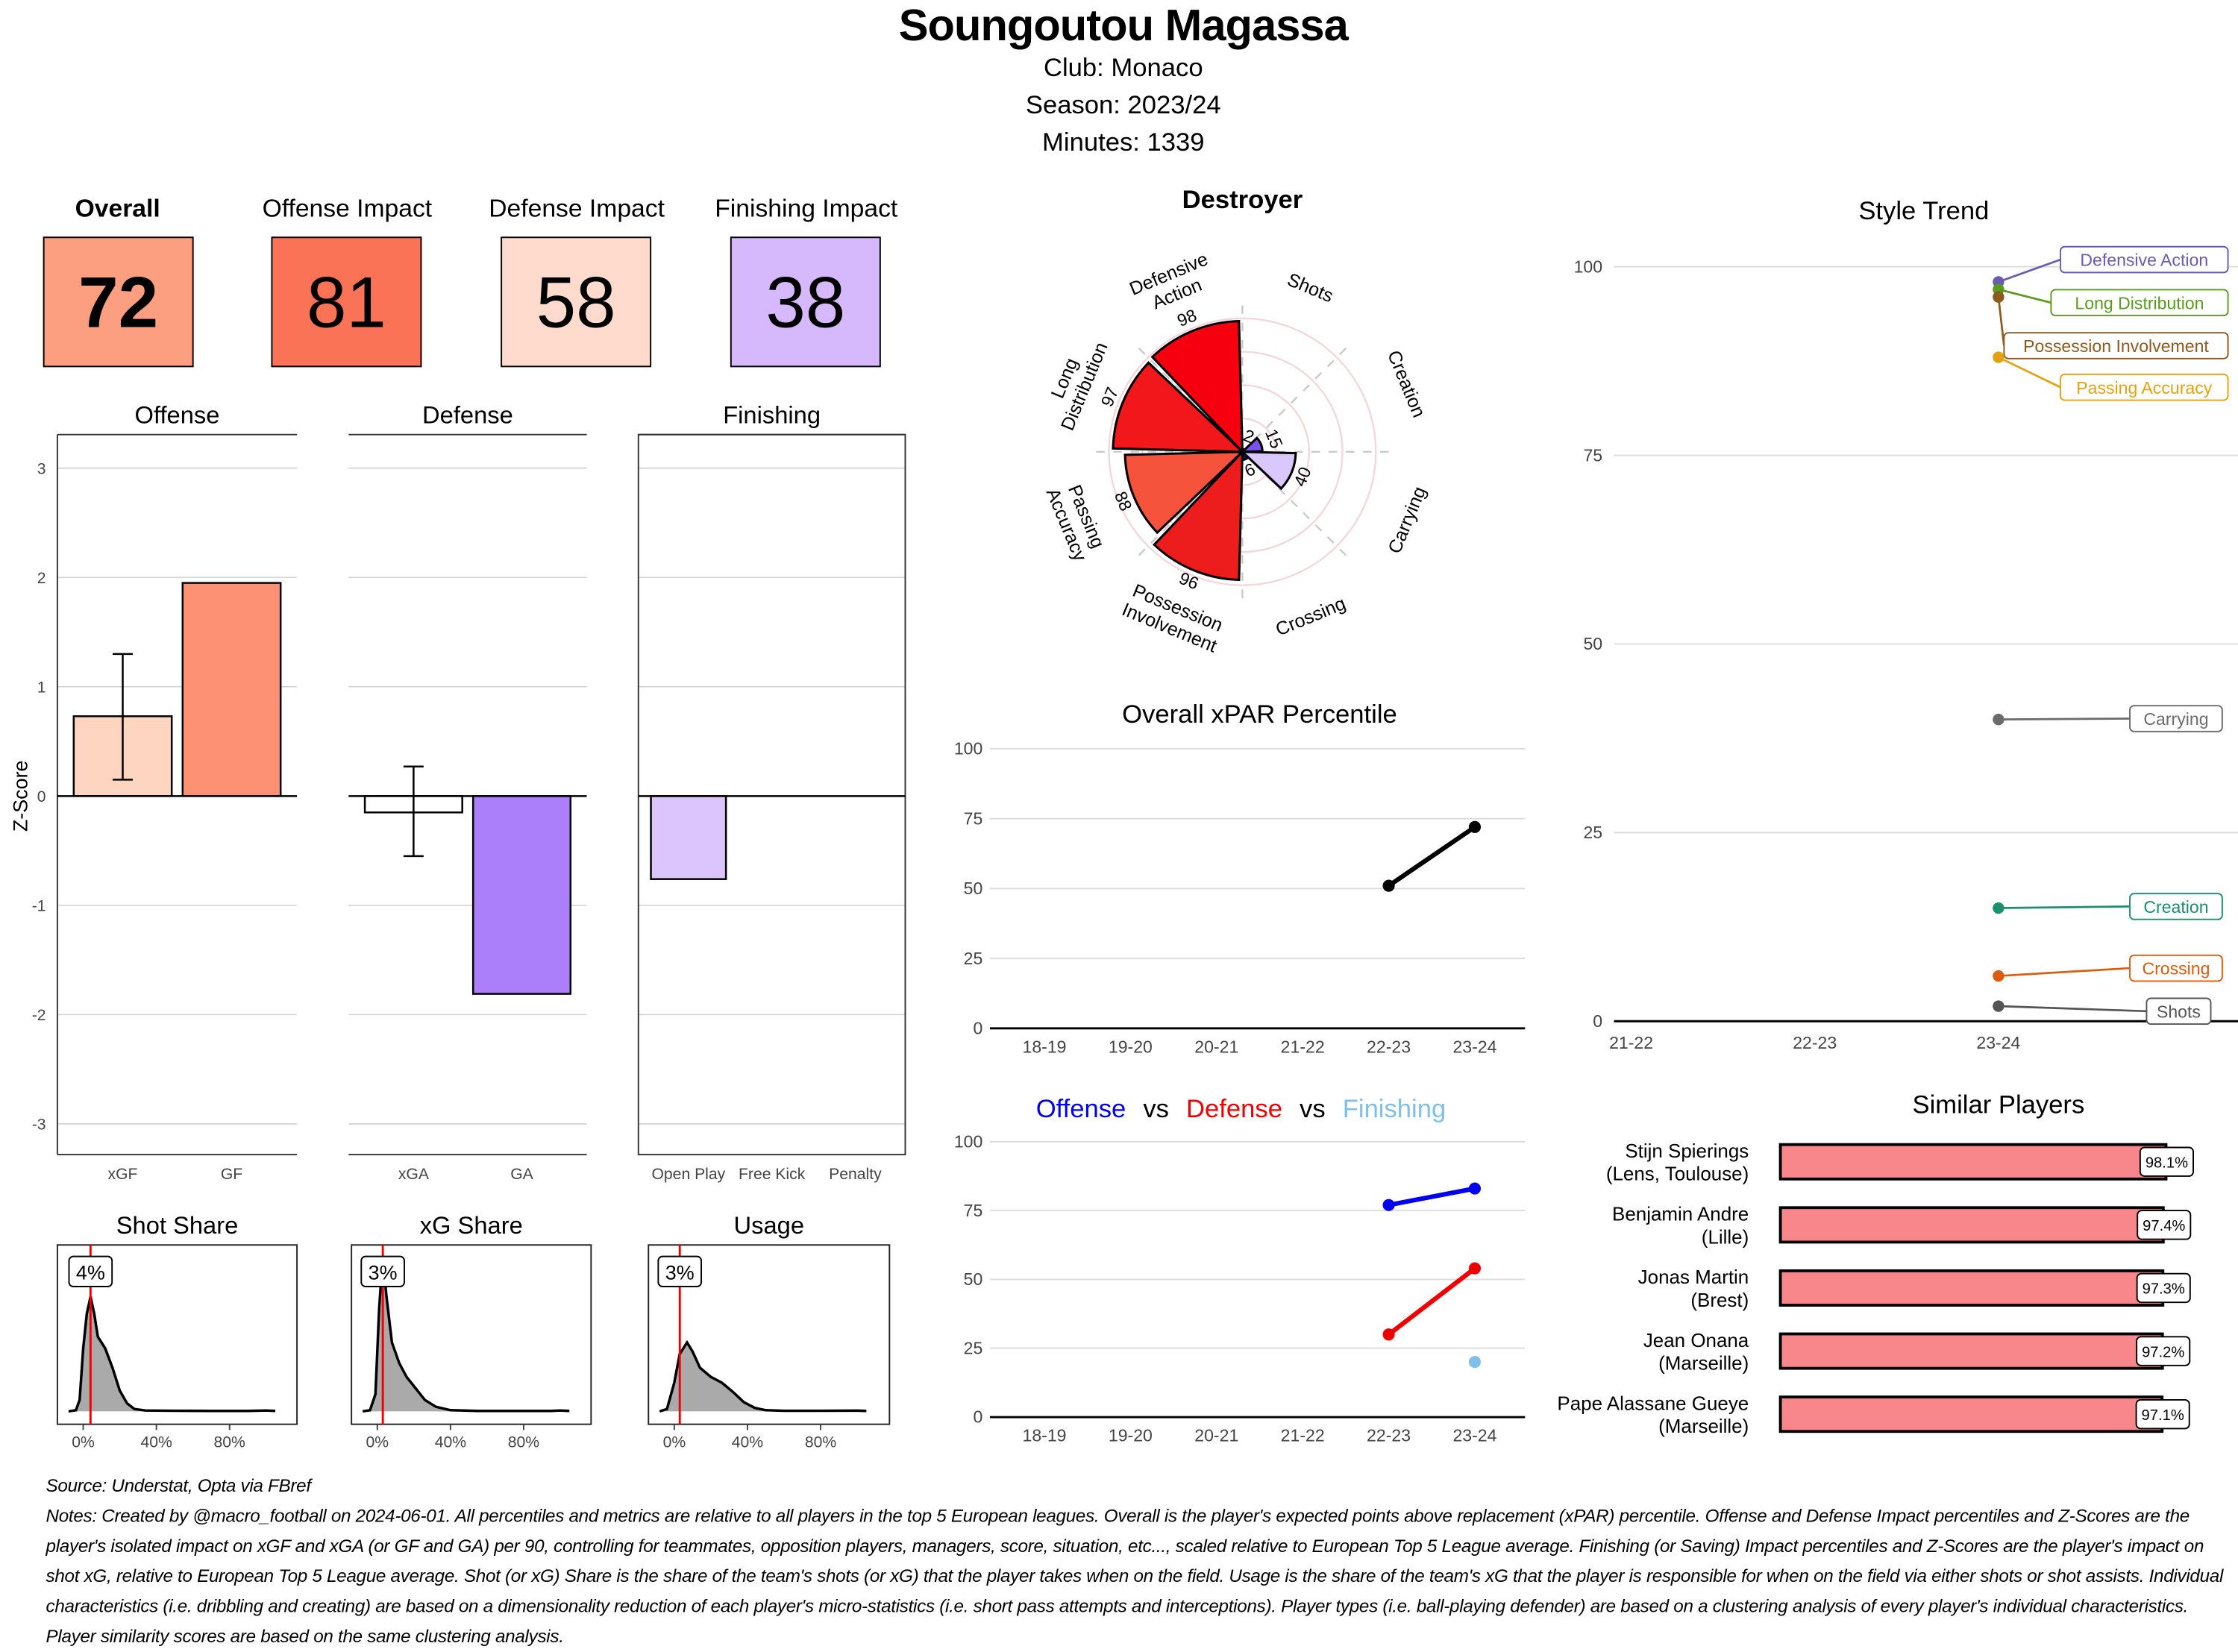 Image resolution: width=2238 pixels, height=1652 pixels. I want to click on x-tick-label: 18-19, so click(1045, 1047).